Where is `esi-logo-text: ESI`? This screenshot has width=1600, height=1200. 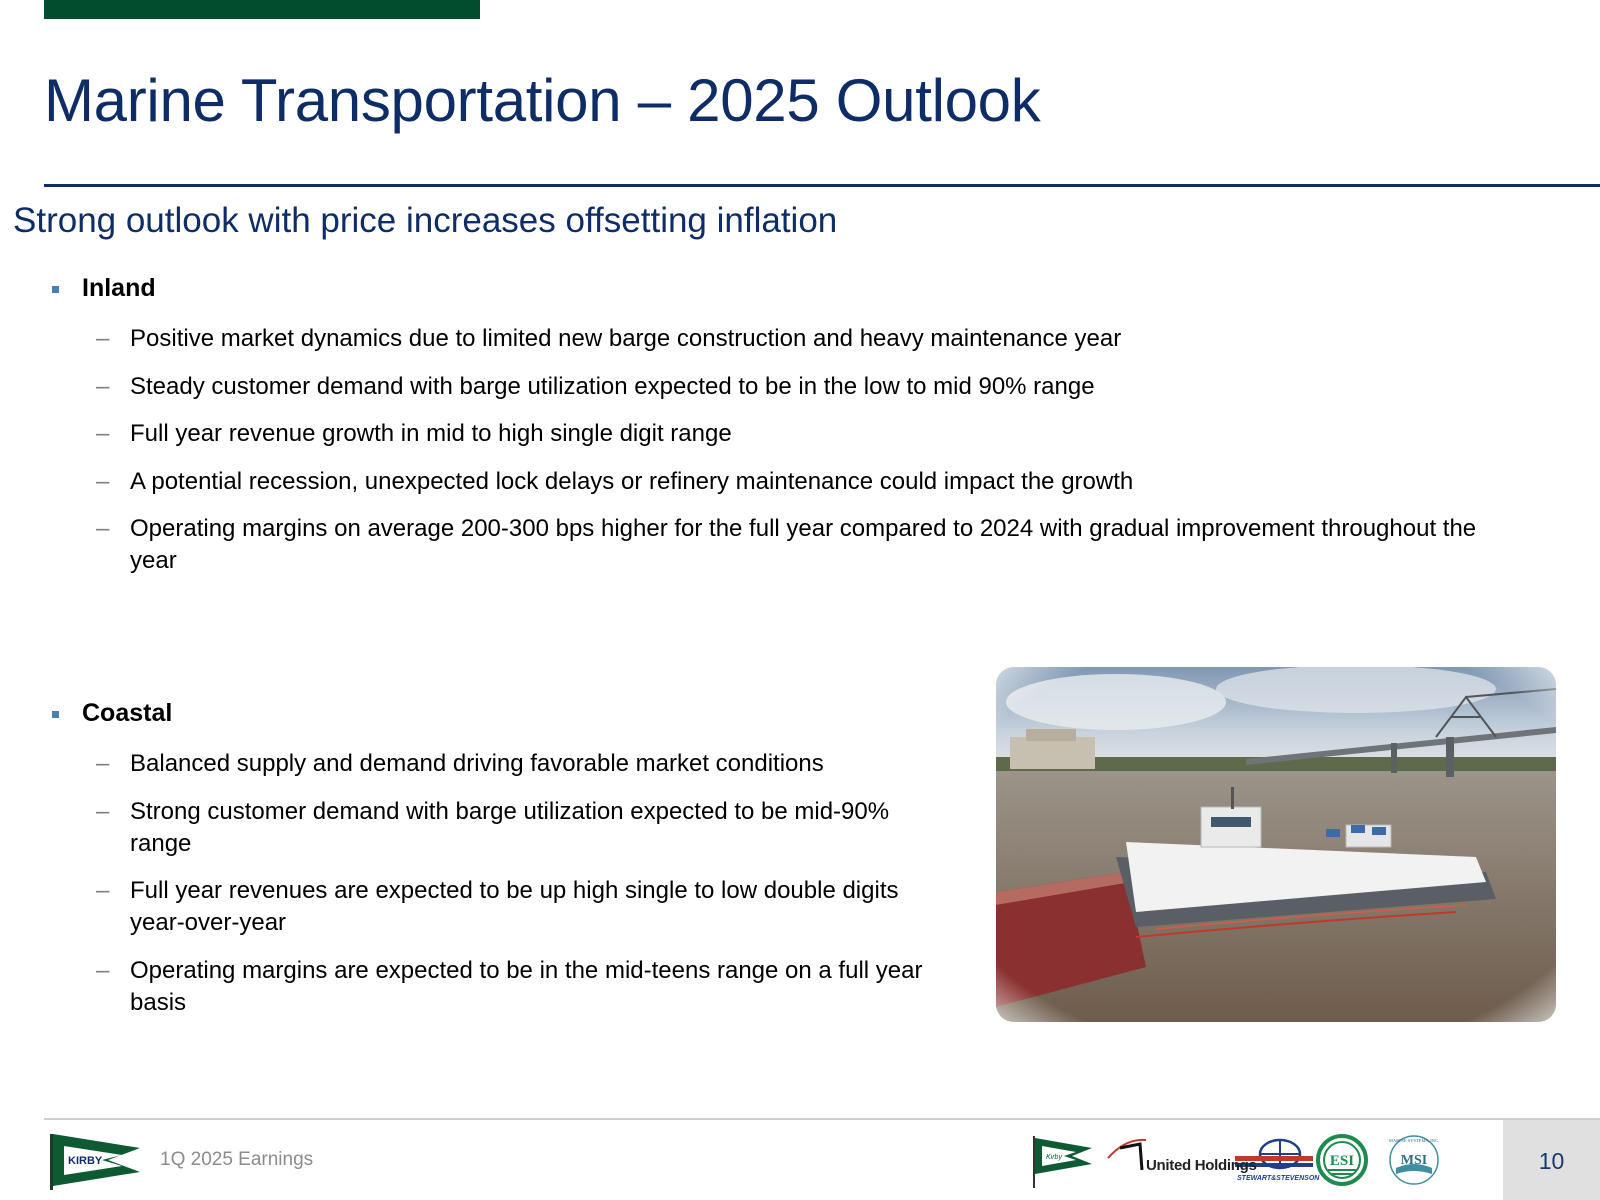 esi-logo-text: ESI is located at coordinates (1342, 1161).